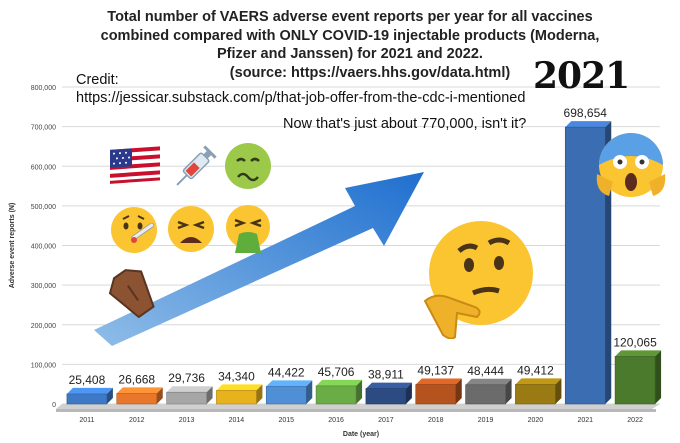  I want to click on title-line: Pfizer and Janssen) for 2021 and 2022., so click(350, 54).